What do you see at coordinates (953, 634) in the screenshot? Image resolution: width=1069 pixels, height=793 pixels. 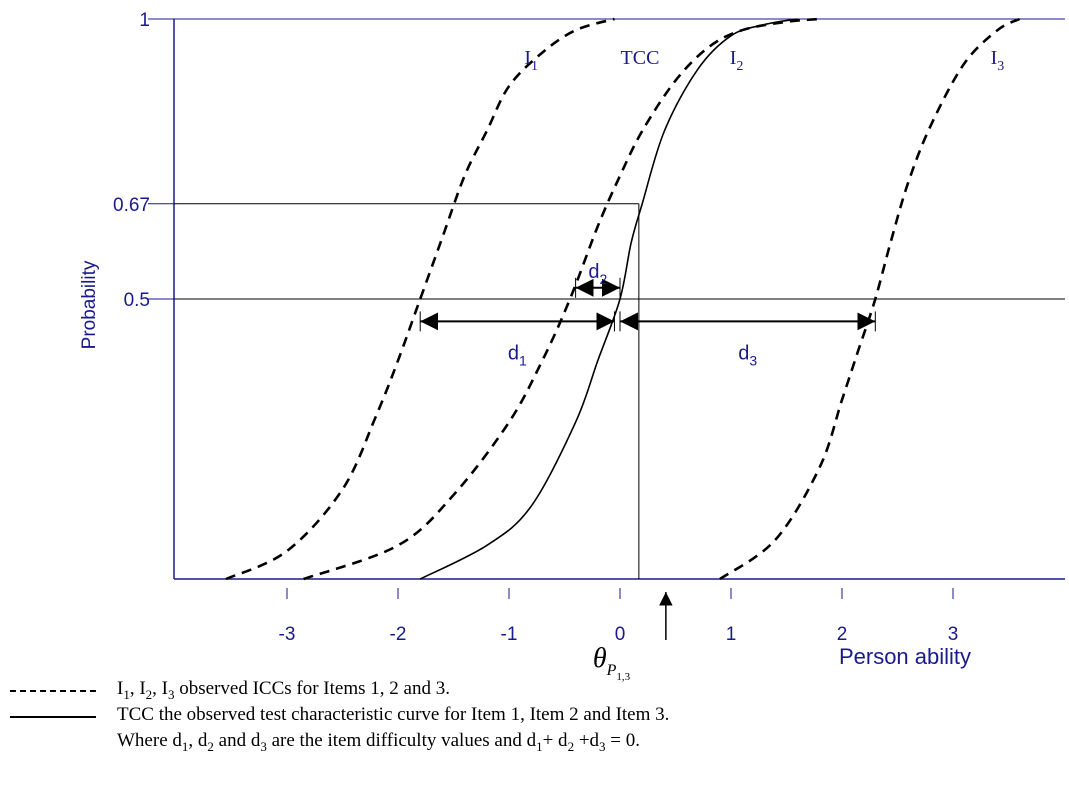 I see `x-tick-label-6: 3` at bounding box center [953, 634].